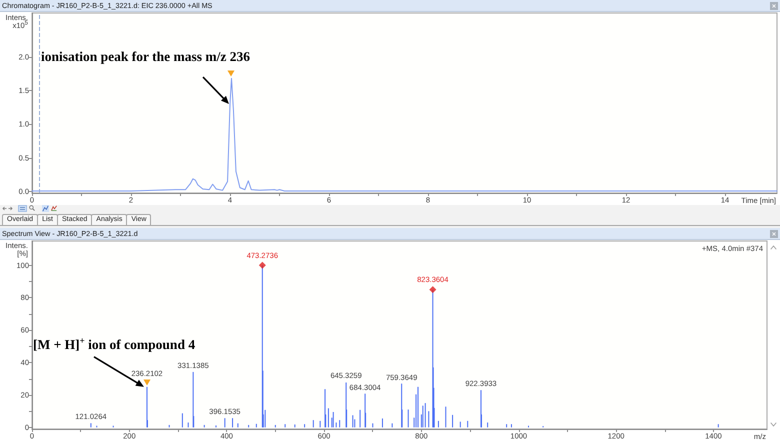 This screenshot has width=780, height=443. Describe the element at coordinates (145, 57) in the screenshot. I see `annotation: ionisation peak for the mass m/z 236` at that location.